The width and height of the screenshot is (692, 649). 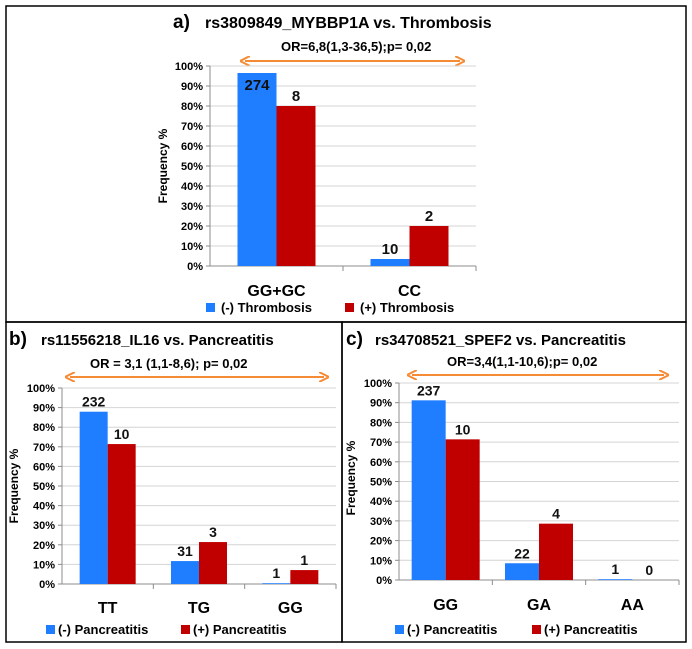 What do you see at coordinates (351, 477) in the screenshot?
I see `panel-c-ylabel: Frequency %` at bounding box center [351, 477].